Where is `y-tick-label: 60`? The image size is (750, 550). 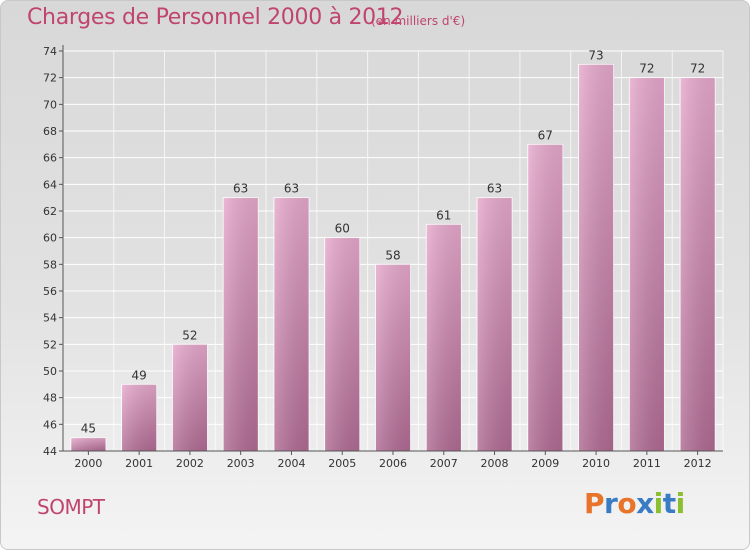 y-tick-label: 60 is located at coordinates (50, 238).